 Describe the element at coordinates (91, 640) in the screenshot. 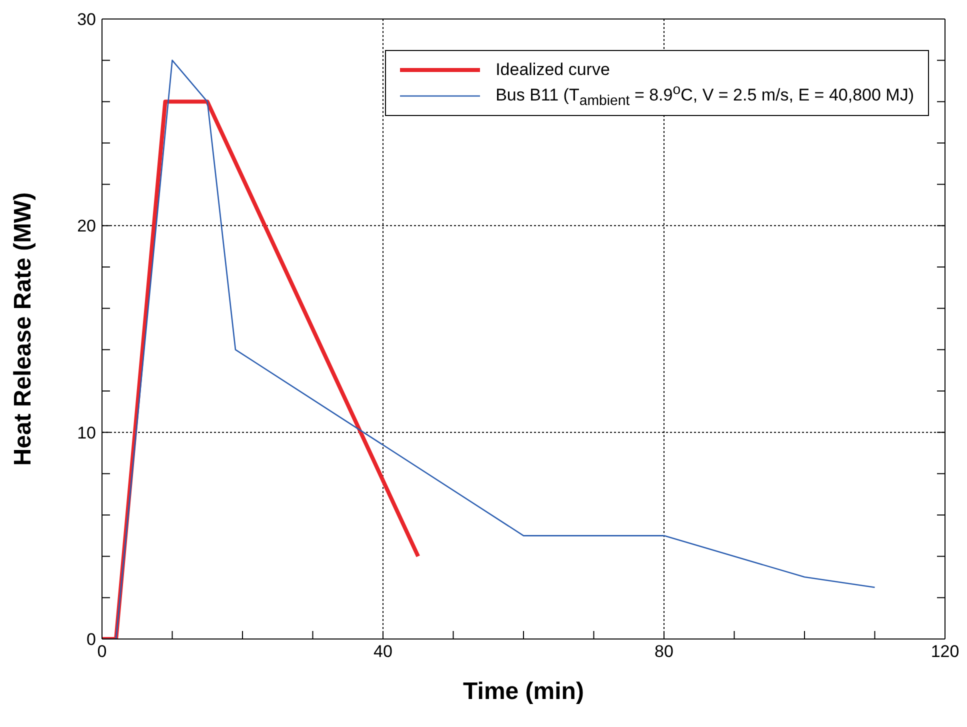

I see `y-tick-label: 0` at that location.